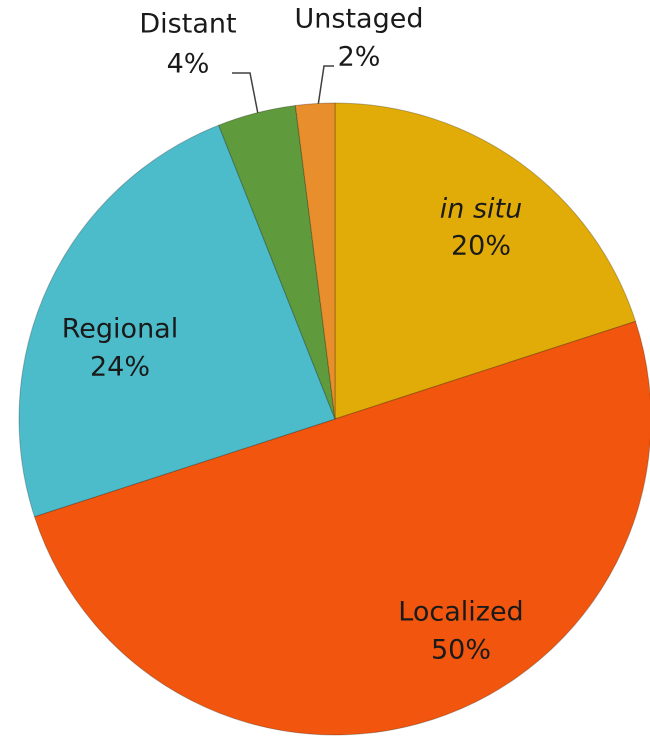 The image size is (650, 738). I want to click on slice-value-label: 2%, so click(359, 57).